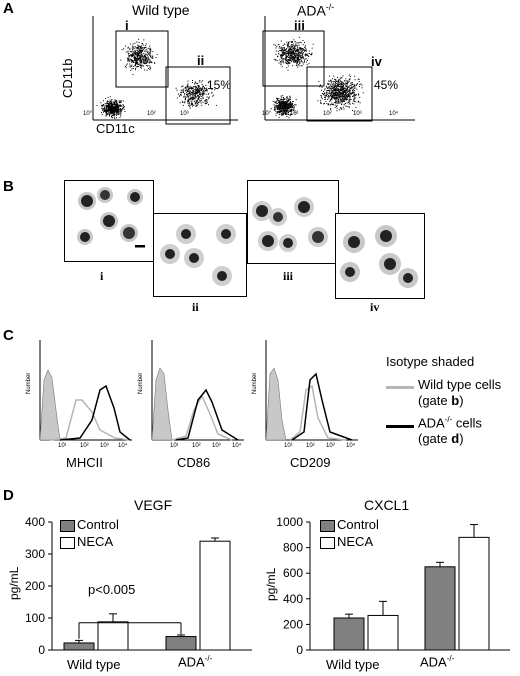 The width and height of the screenshot is (520, 676). Describe the element at coordinates (197, 390) in the screenshot. I see `histogram-cd86` at that location.